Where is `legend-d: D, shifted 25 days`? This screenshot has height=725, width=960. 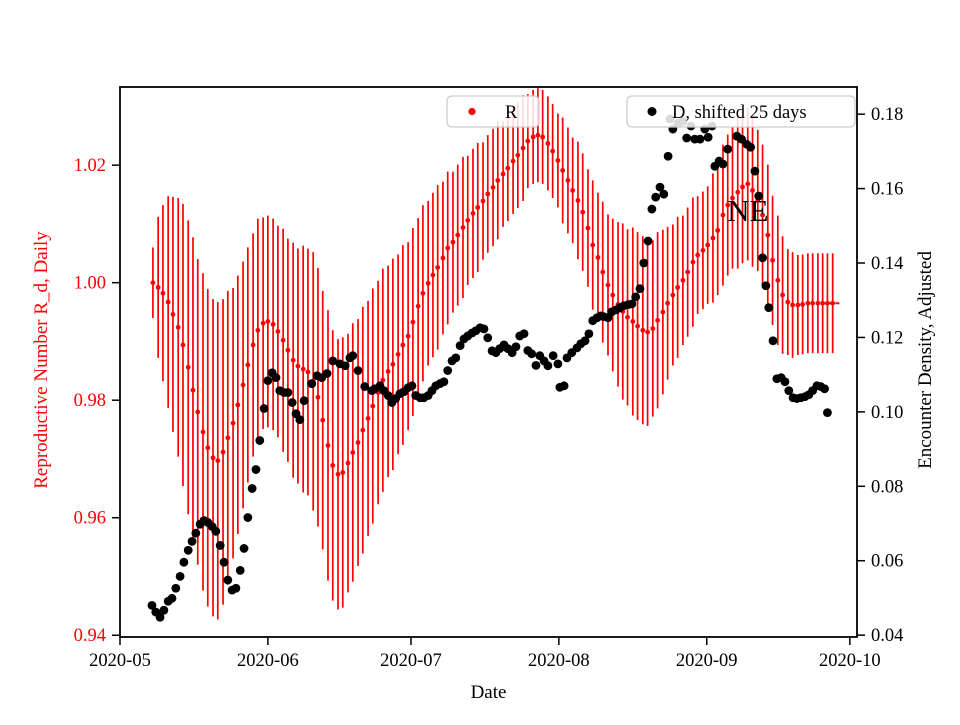 legend-d: D, shifted 25 days is located at coordinates (741, 111).